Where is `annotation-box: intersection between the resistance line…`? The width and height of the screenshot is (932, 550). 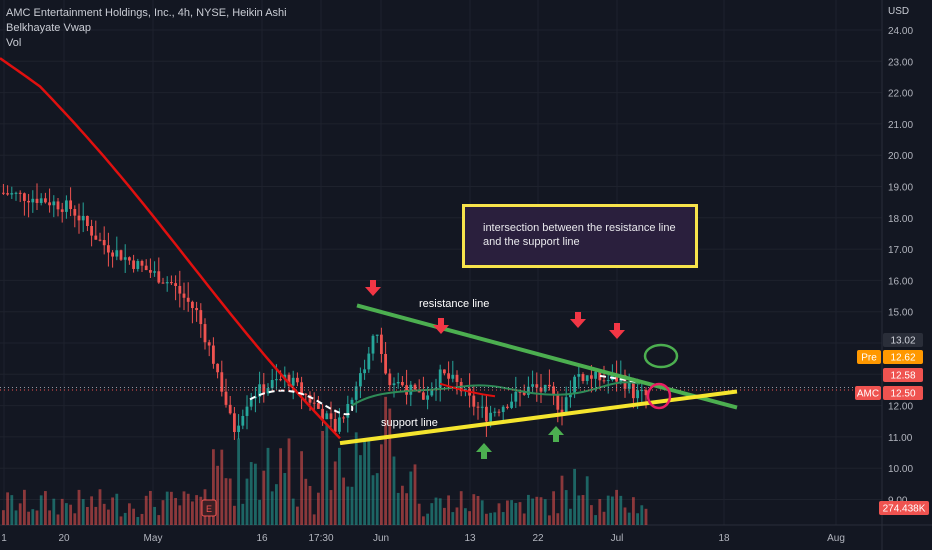
annotation-box: intersection between the resistance line… is located at coordinates (580, 236).